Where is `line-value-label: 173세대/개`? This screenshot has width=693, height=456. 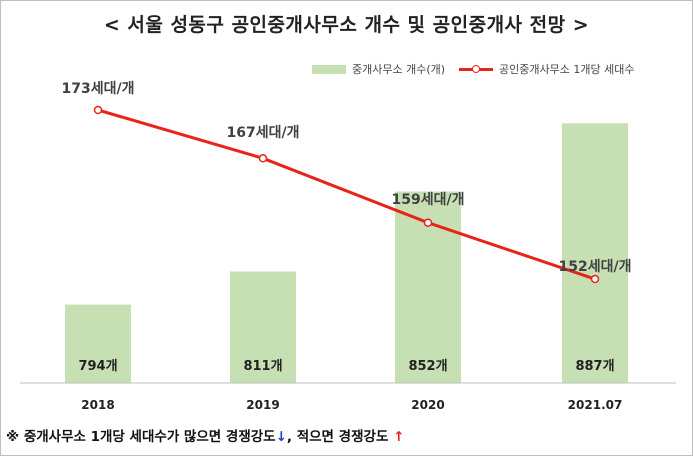 line-value-label: 173세대/개 is located at coordinates (98, 89).